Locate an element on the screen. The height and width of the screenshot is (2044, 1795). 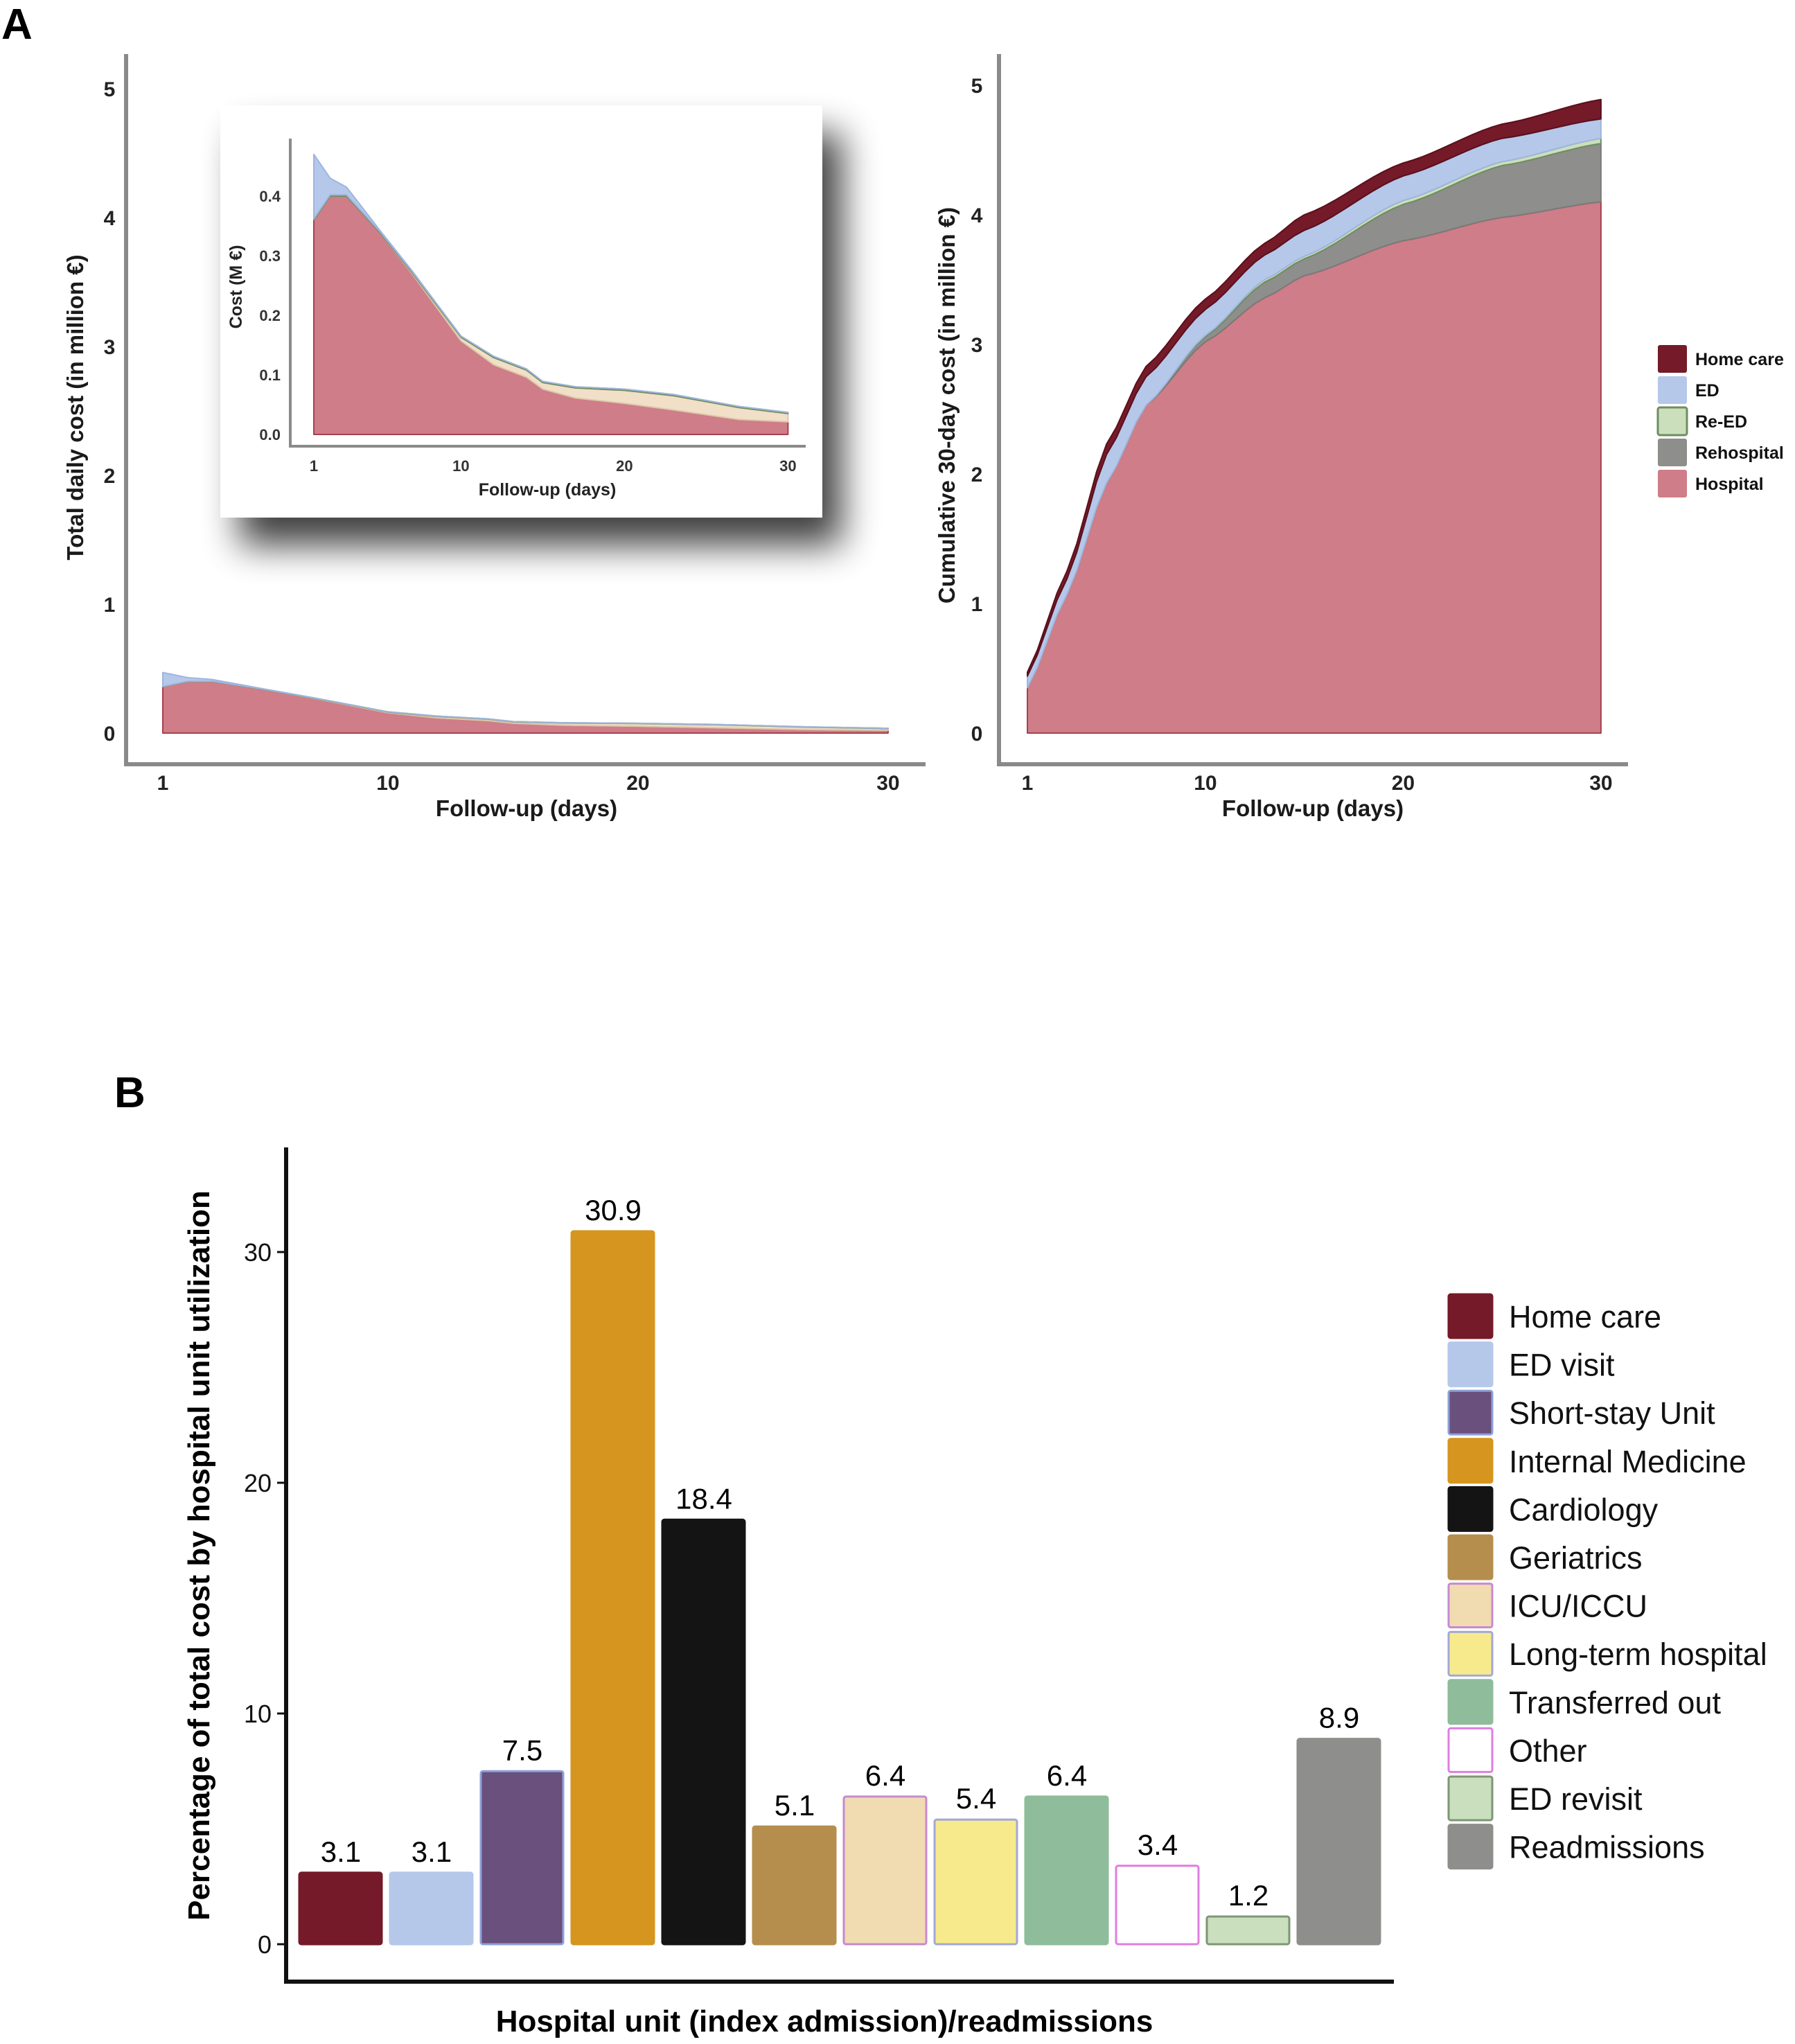
y-tick-label: 3 is located at coordinates (977, 345).